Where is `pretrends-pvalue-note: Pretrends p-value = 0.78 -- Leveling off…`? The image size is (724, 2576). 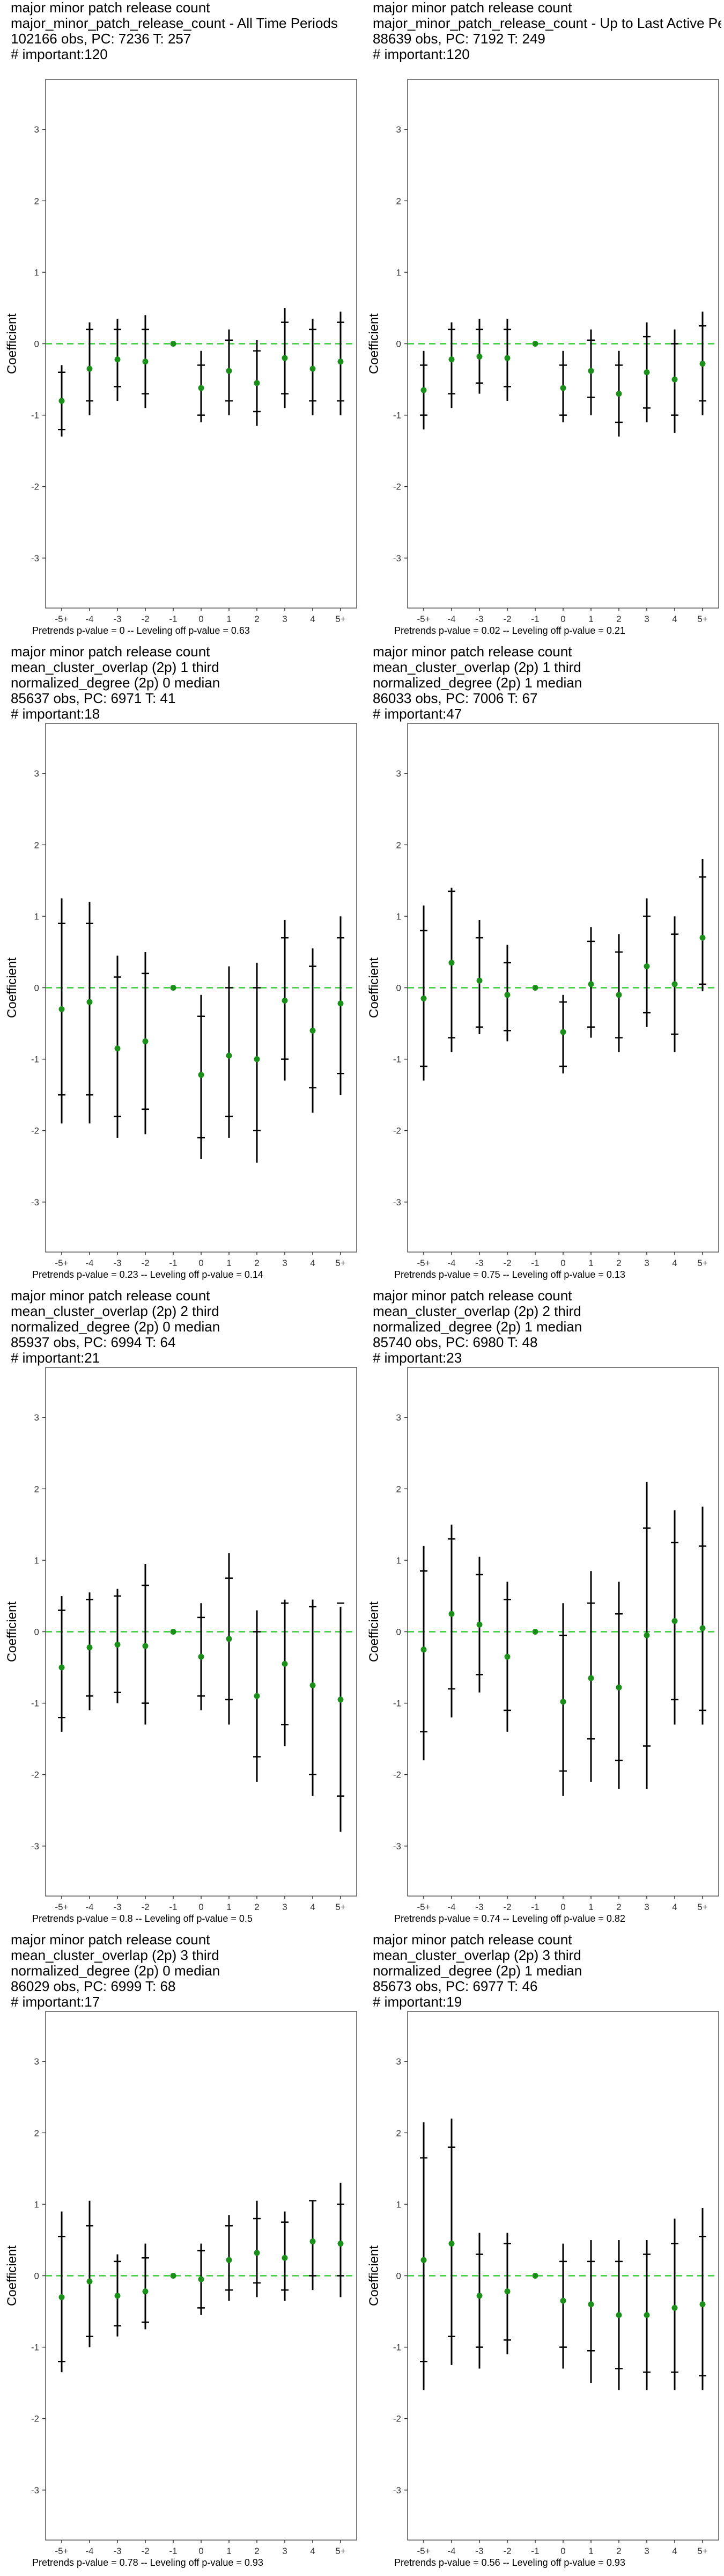
pretrends-pvalue-note: Pretrends p-value = 0.78 -- Leveling off… is located at coordinates (147, 2562).